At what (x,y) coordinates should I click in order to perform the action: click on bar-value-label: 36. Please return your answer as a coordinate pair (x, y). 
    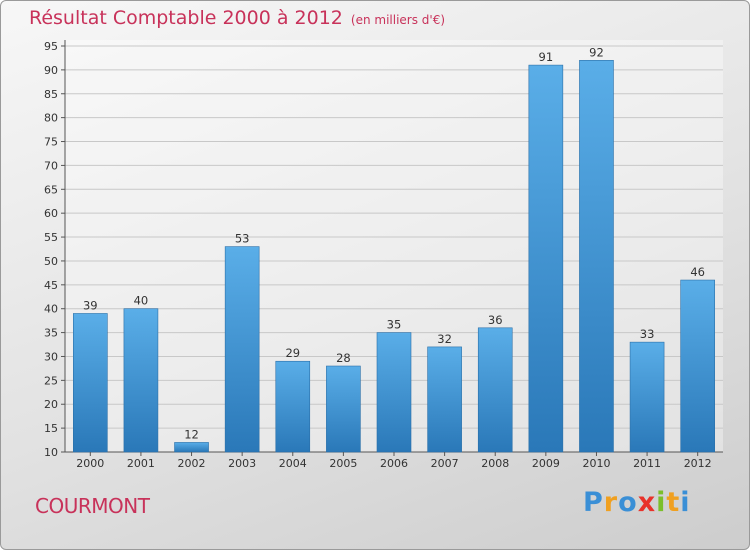
    Looking at the image, I should click on (495, 320).